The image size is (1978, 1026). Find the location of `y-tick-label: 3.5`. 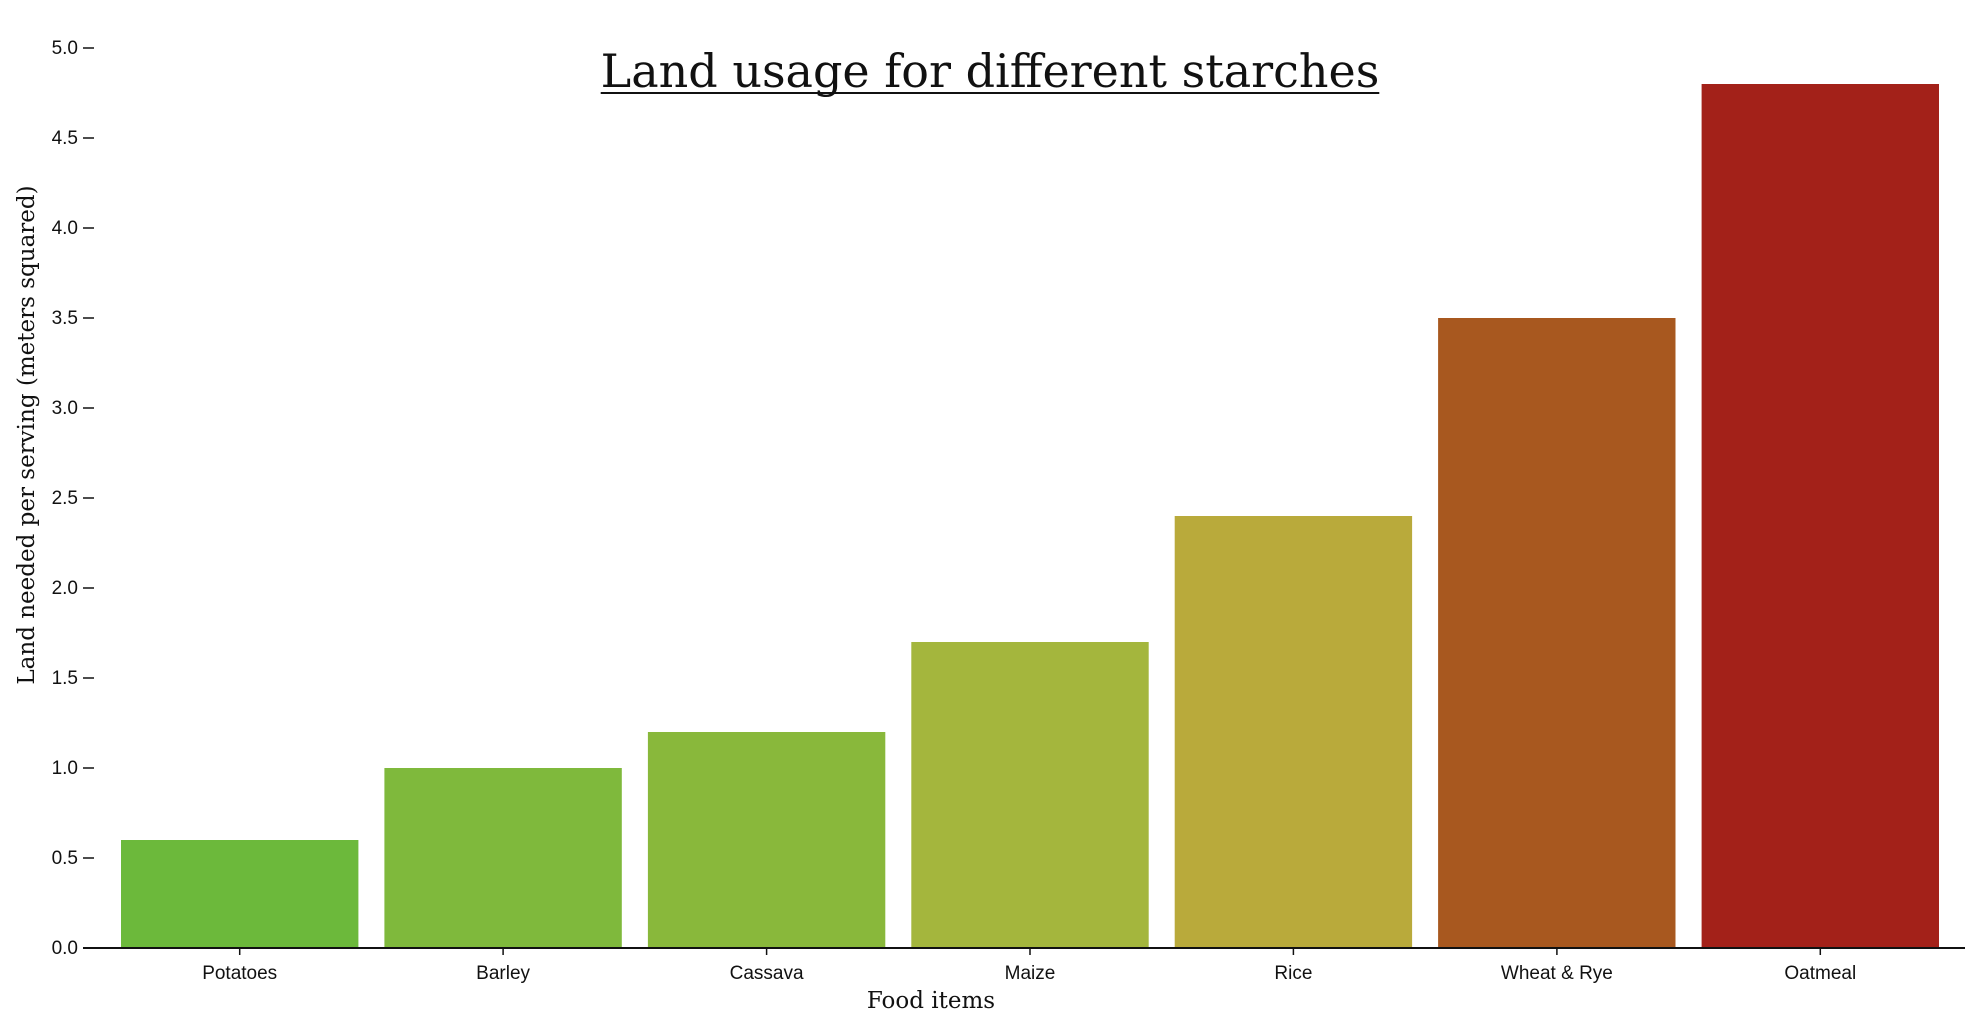

y-tick-label: 3.5 is located at coordinates (65, 318).